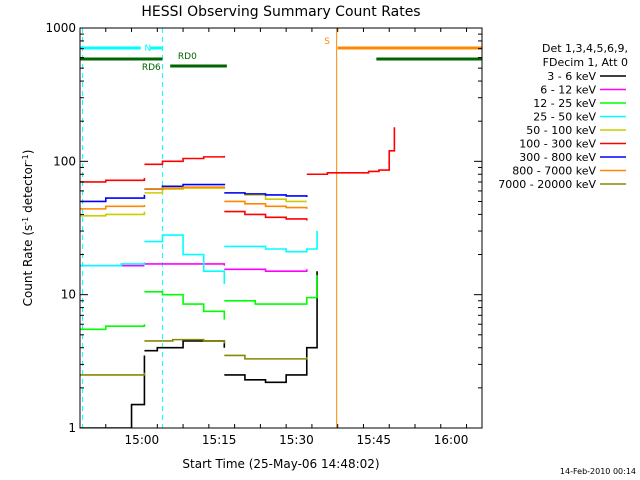  I want to click on status-label-n: N, so click(147, 49).